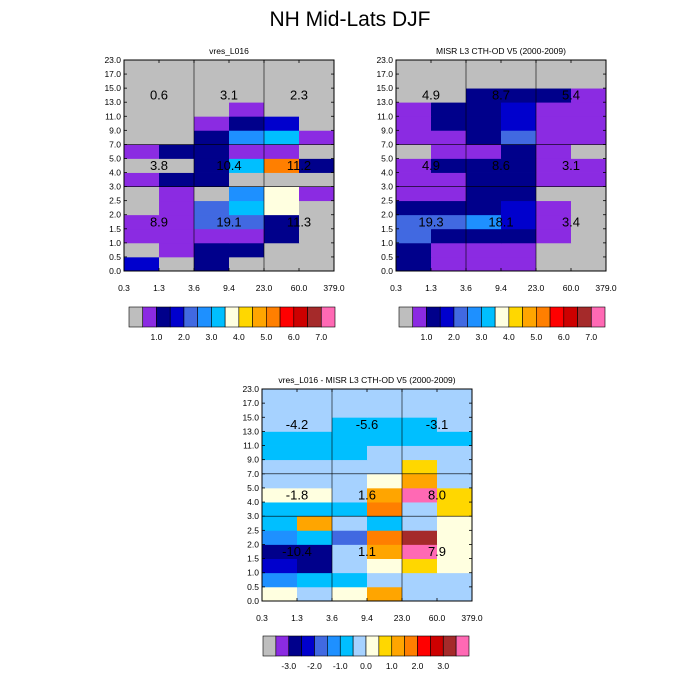 The width and height of the screenshot is (700, 700). I want to click on y-tick-label: 2.0, so click(387, 215).